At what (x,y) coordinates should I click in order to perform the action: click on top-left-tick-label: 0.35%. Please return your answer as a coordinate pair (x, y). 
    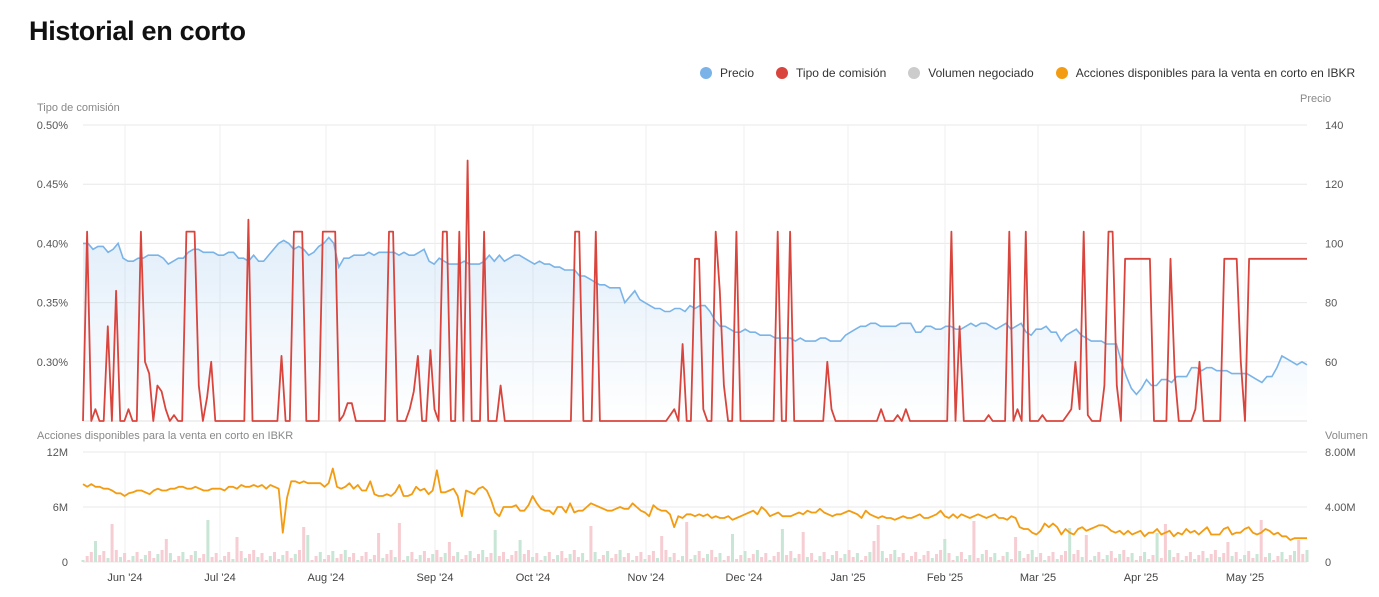
    Looking at the image, I should click on (52, 304).